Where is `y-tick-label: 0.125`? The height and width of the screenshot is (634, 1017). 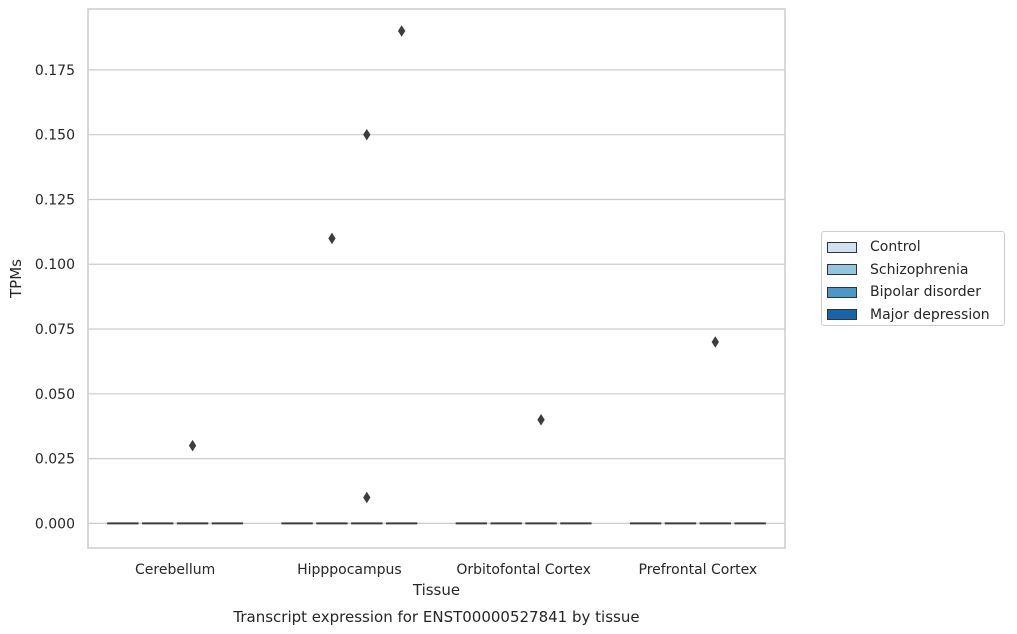 y-tick-label: 0.125 is located at coordinates (55, 200).